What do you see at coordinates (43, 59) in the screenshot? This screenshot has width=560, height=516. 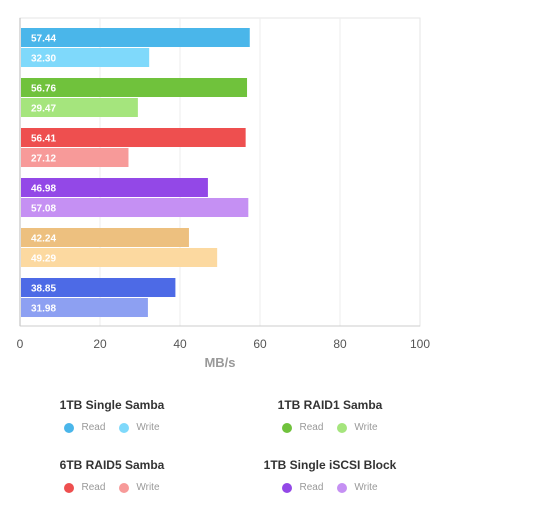 I see `bar-value-label: 32.30` at bounding box center [43, 59].